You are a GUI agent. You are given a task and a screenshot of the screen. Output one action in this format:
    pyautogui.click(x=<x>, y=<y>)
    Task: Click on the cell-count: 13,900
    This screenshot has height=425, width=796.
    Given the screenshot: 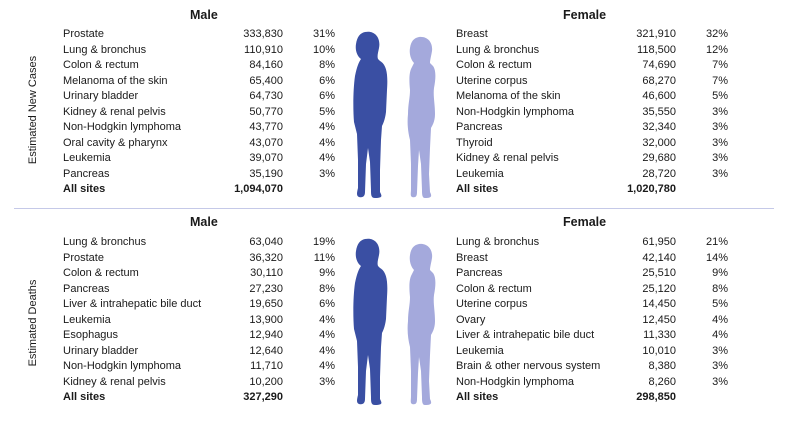 What is the action you would take?
    pyautogui.click(x=266, y=319)
    